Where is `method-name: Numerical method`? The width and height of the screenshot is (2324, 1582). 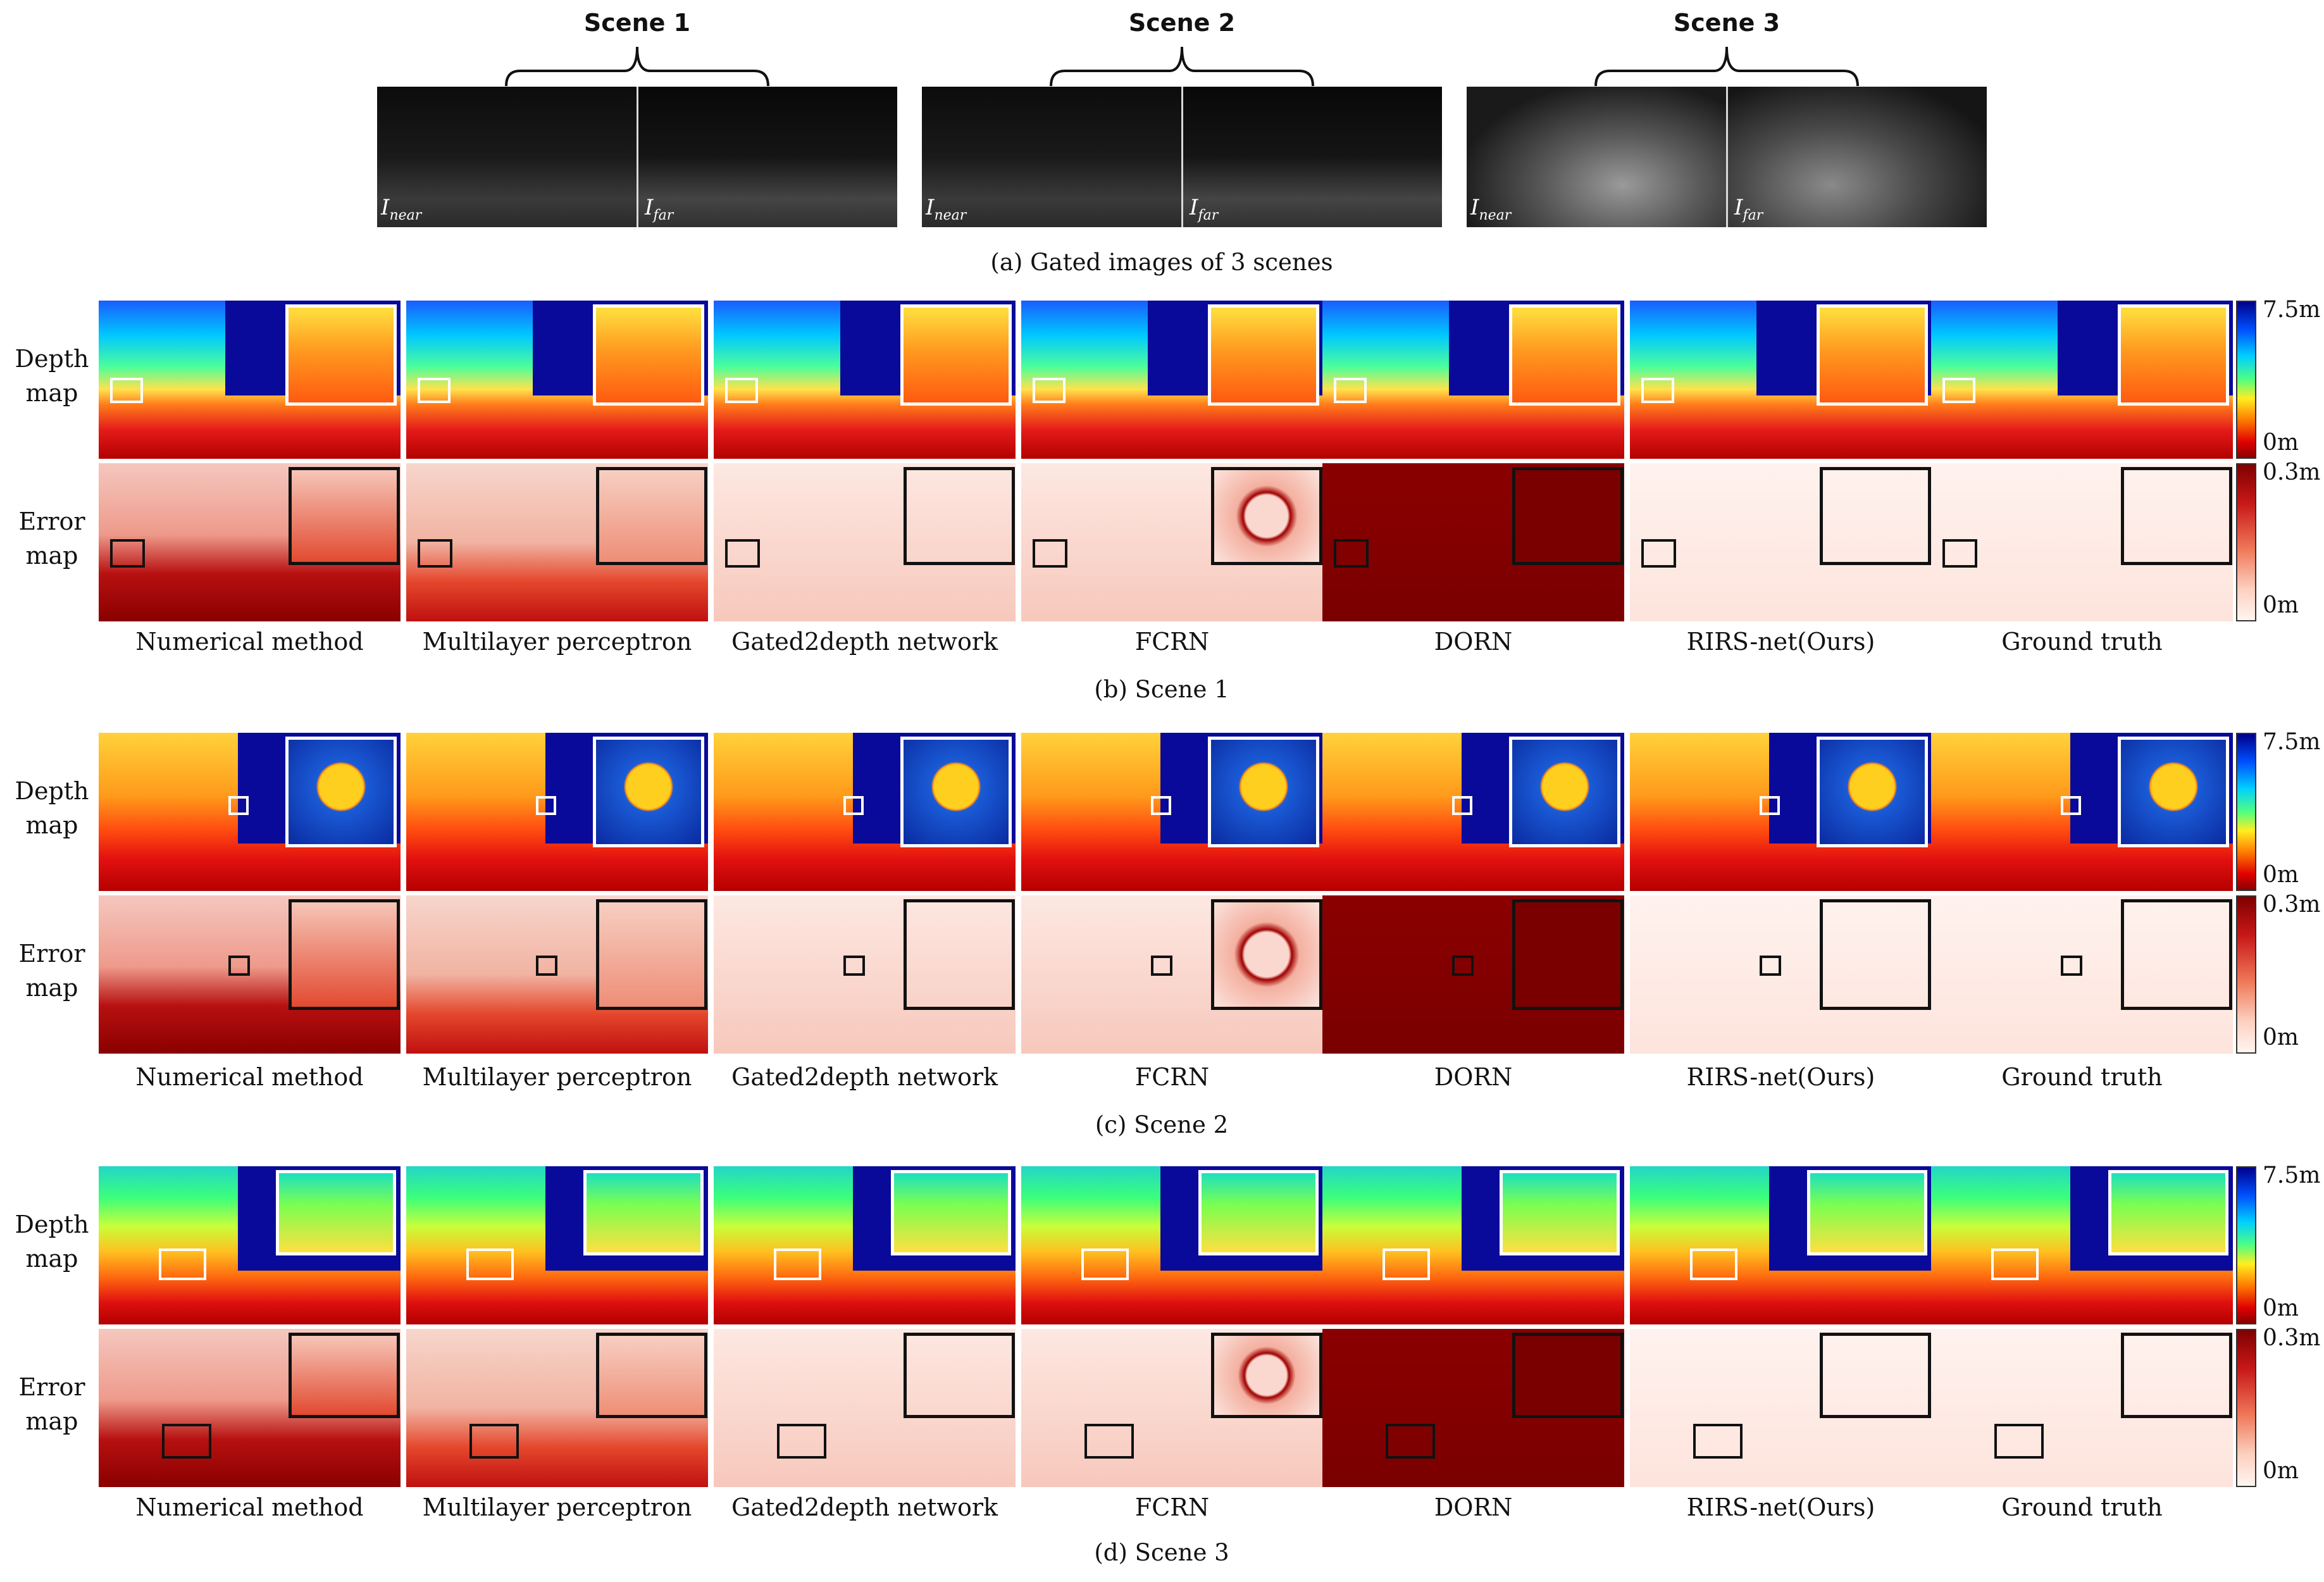
method-name: Numerical method is located at coordinates (250, 1507).